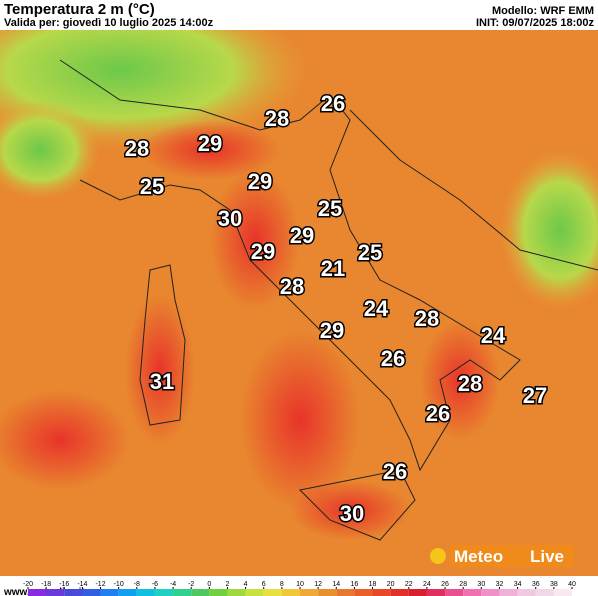 This screenshot has height=596, width=598. What do you see at coordinates (82, 584) in the screenshot?
I see `colorbar-label: -14` at bounding box center [82, 584].